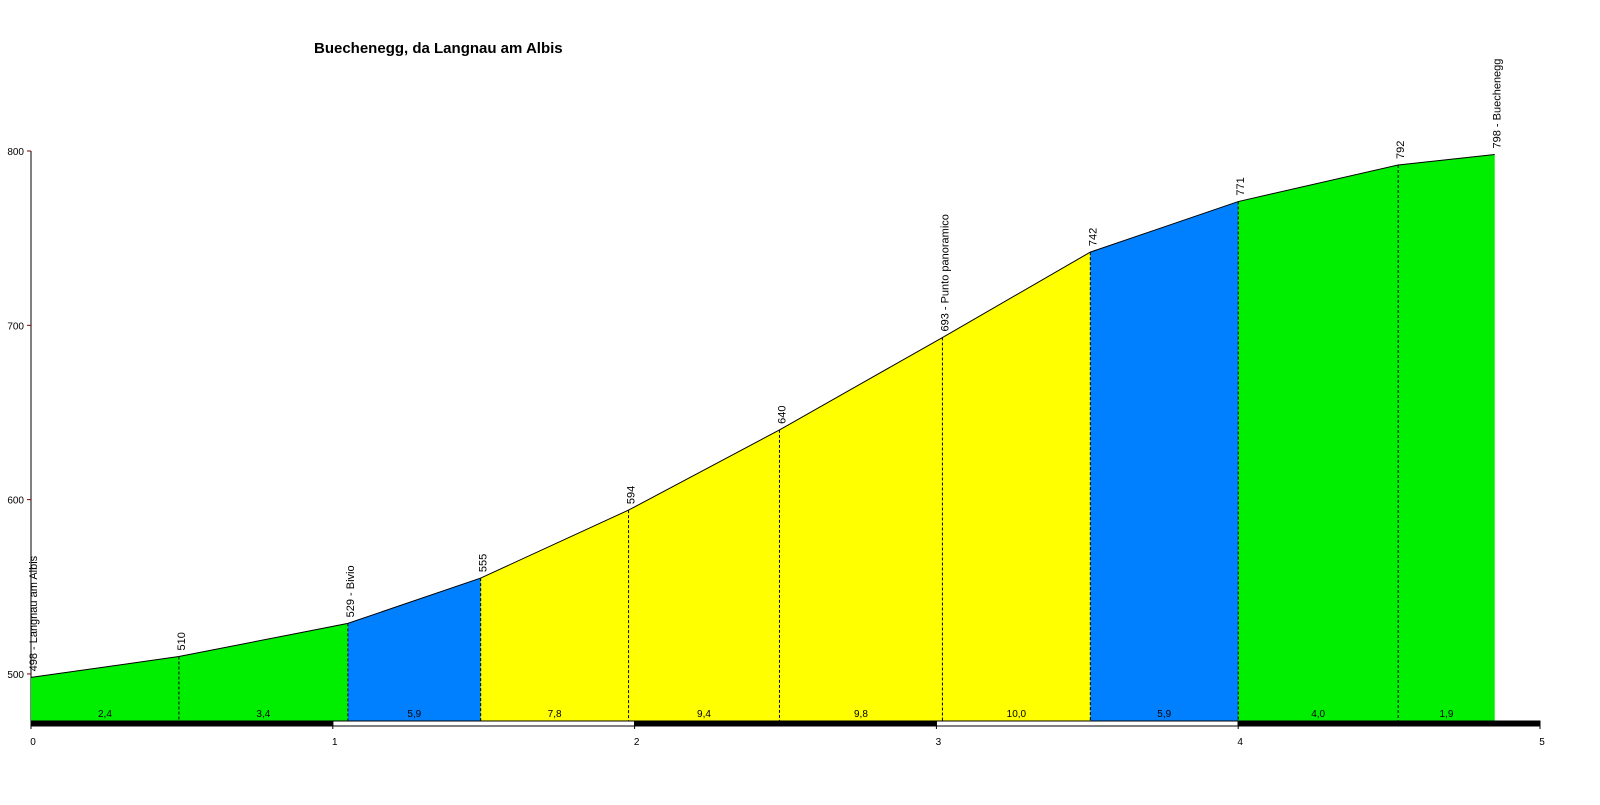  I want to click on point-label: 792, so click(1401, 150).